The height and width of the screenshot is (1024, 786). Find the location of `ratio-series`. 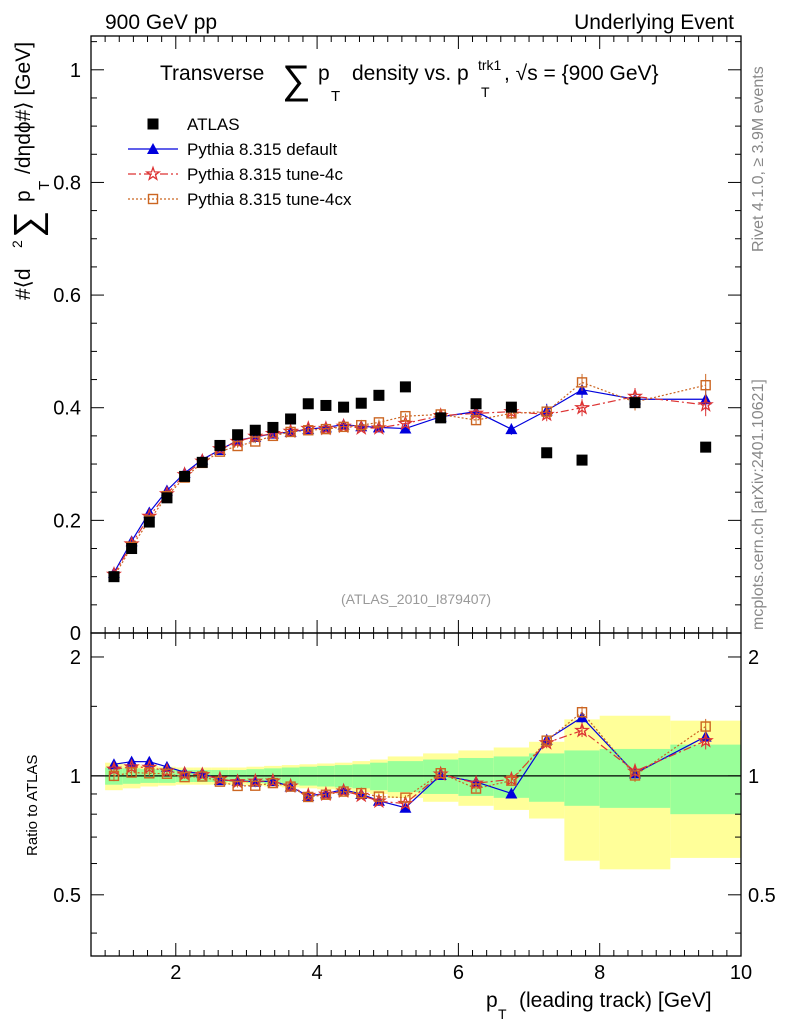

ratio-series is located at coordinates (409, 759).